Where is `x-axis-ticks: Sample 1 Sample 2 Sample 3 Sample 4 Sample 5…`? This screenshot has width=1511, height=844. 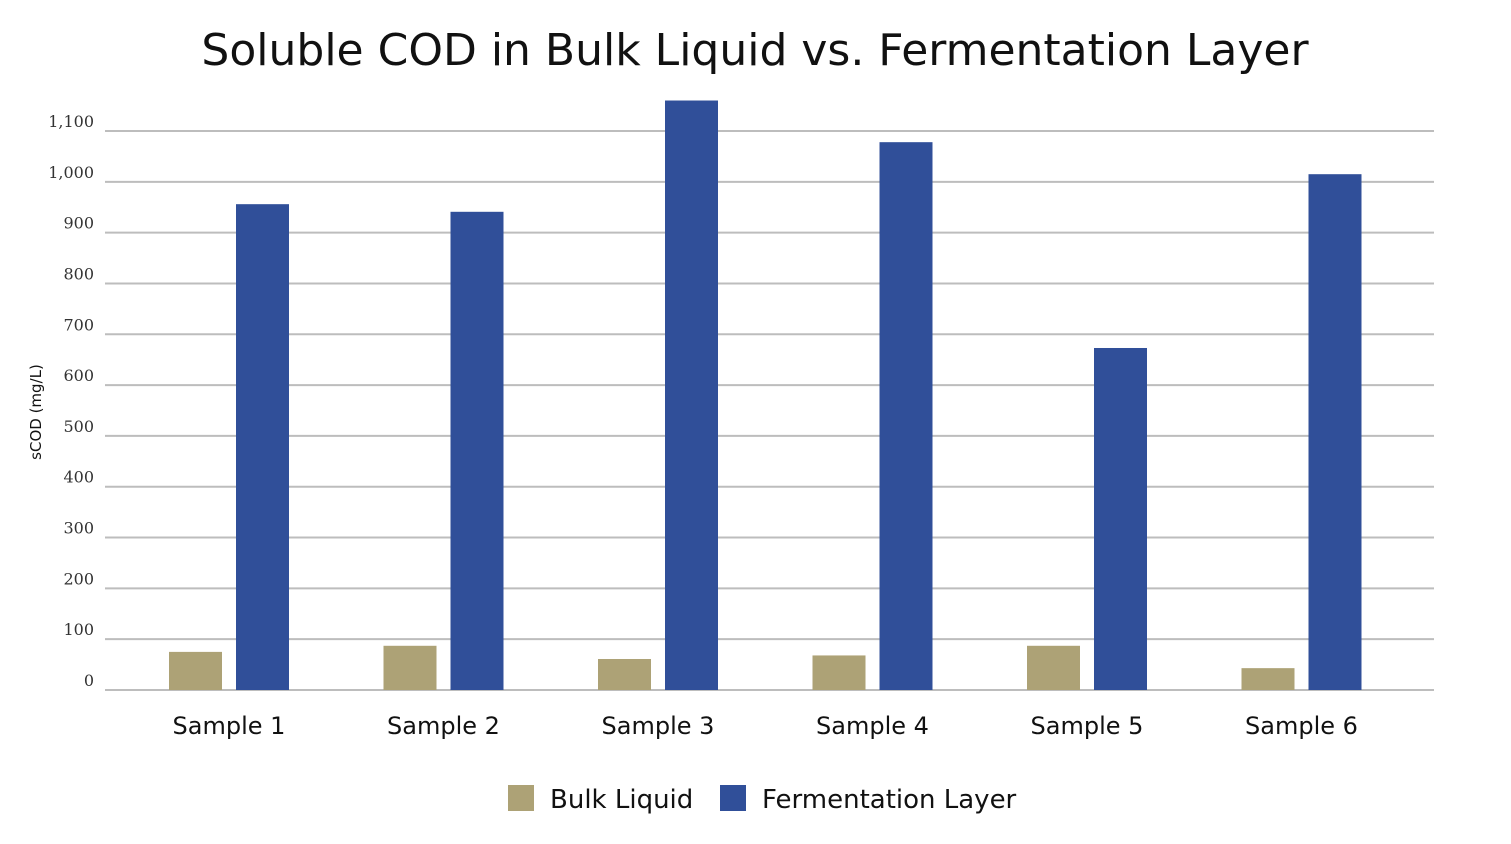
x-axis-ticks: Sample 1 Sample 2 Sample 3 Sample 4 Sample 5… is located at coordinates (765, 726).